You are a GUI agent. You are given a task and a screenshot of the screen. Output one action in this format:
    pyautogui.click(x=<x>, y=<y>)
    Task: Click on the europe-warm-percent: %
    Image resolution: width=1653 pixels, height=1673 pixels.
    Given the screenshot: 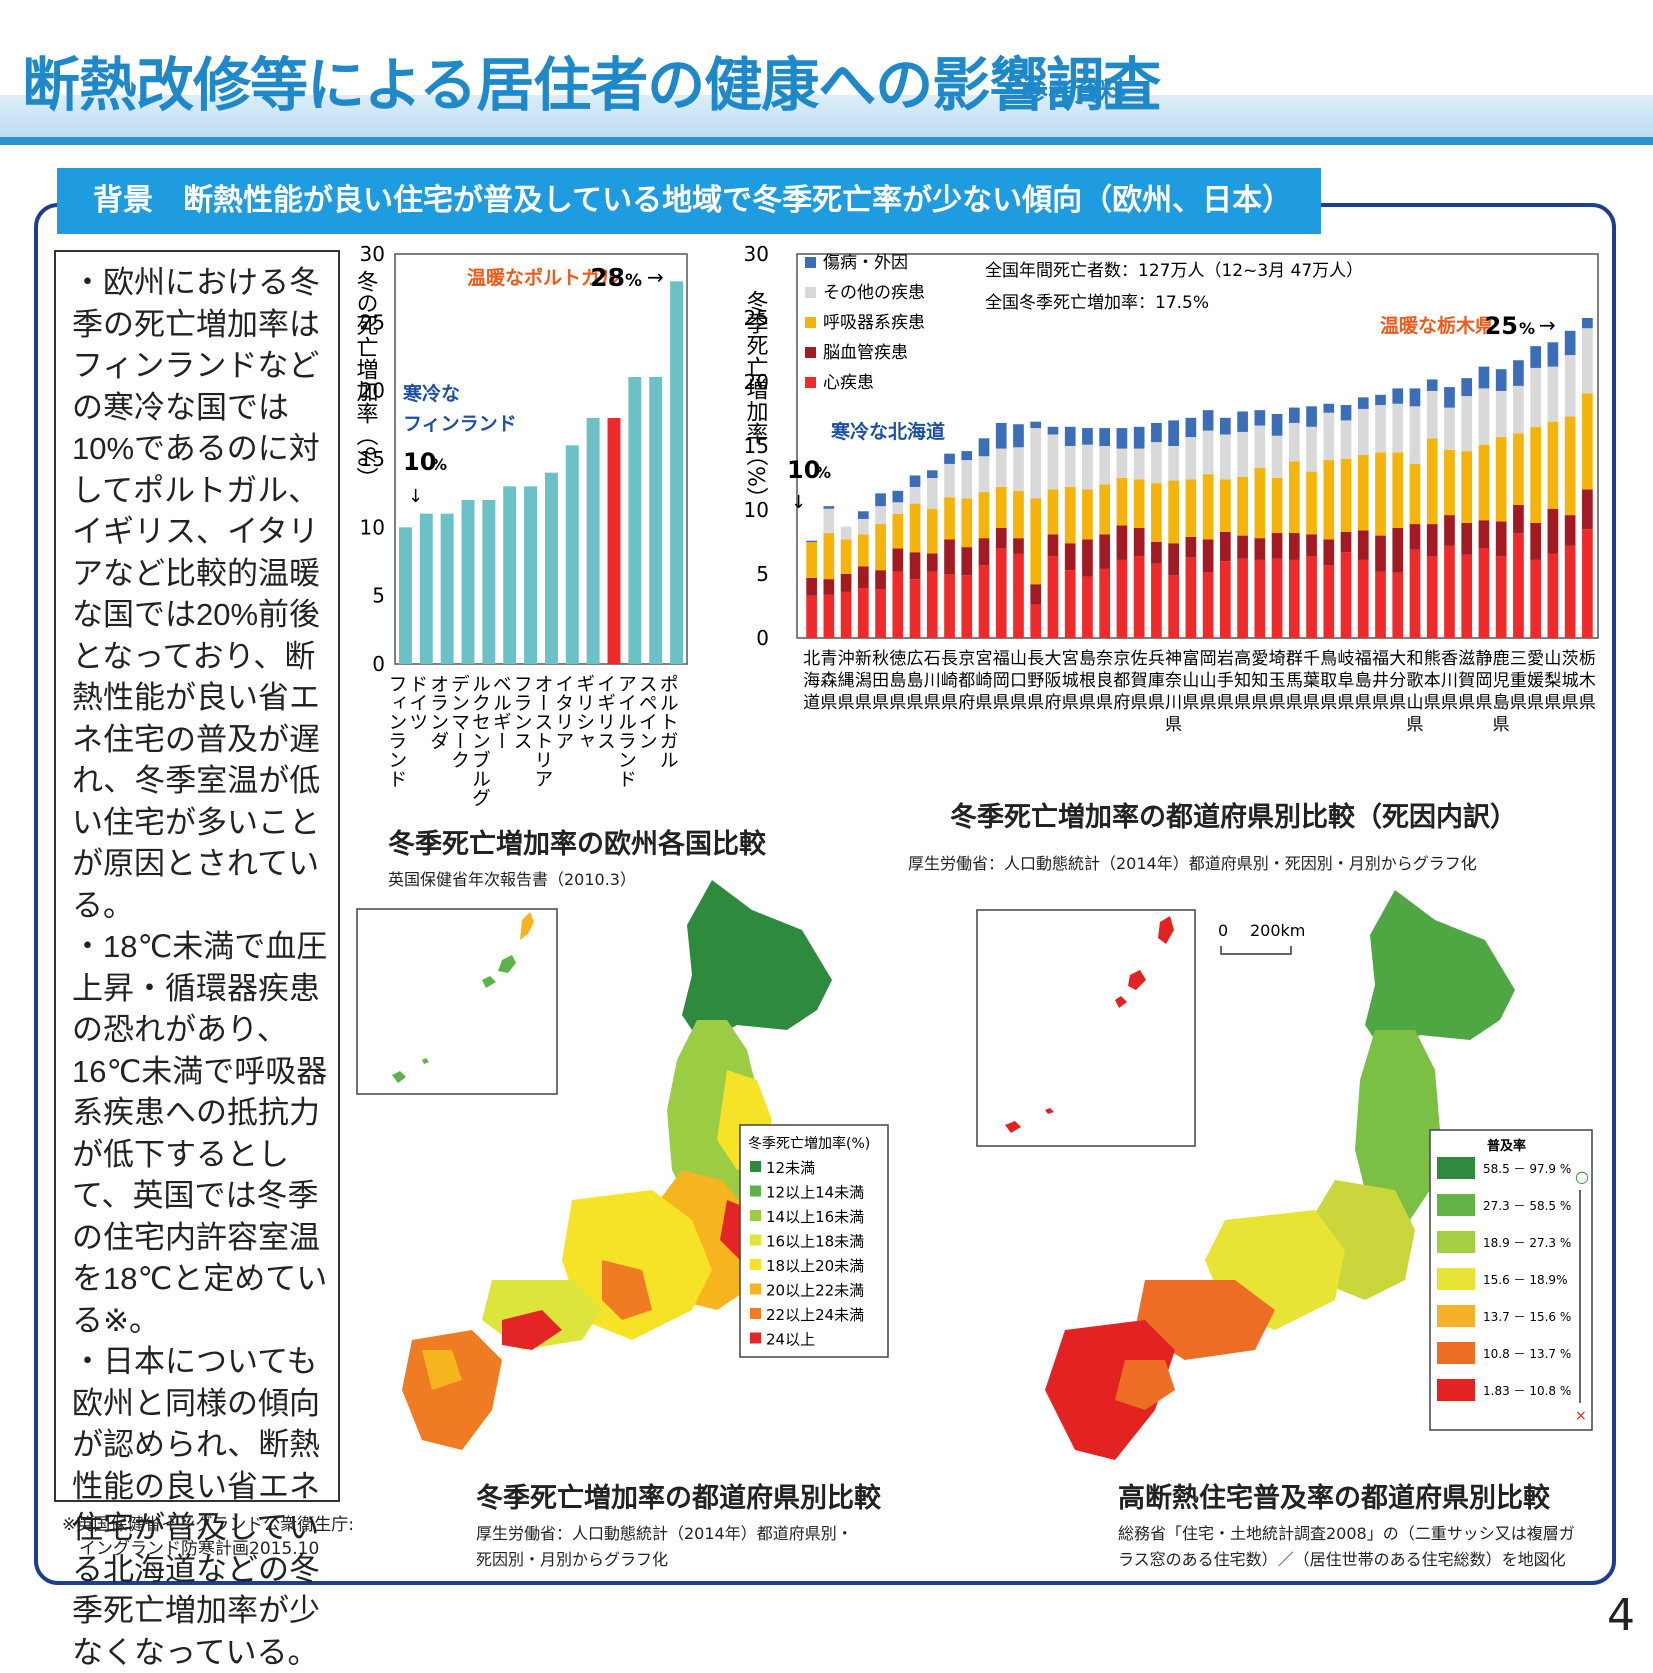 What is the action you would take?
    pyautogui.click(x=633, y=281)
    